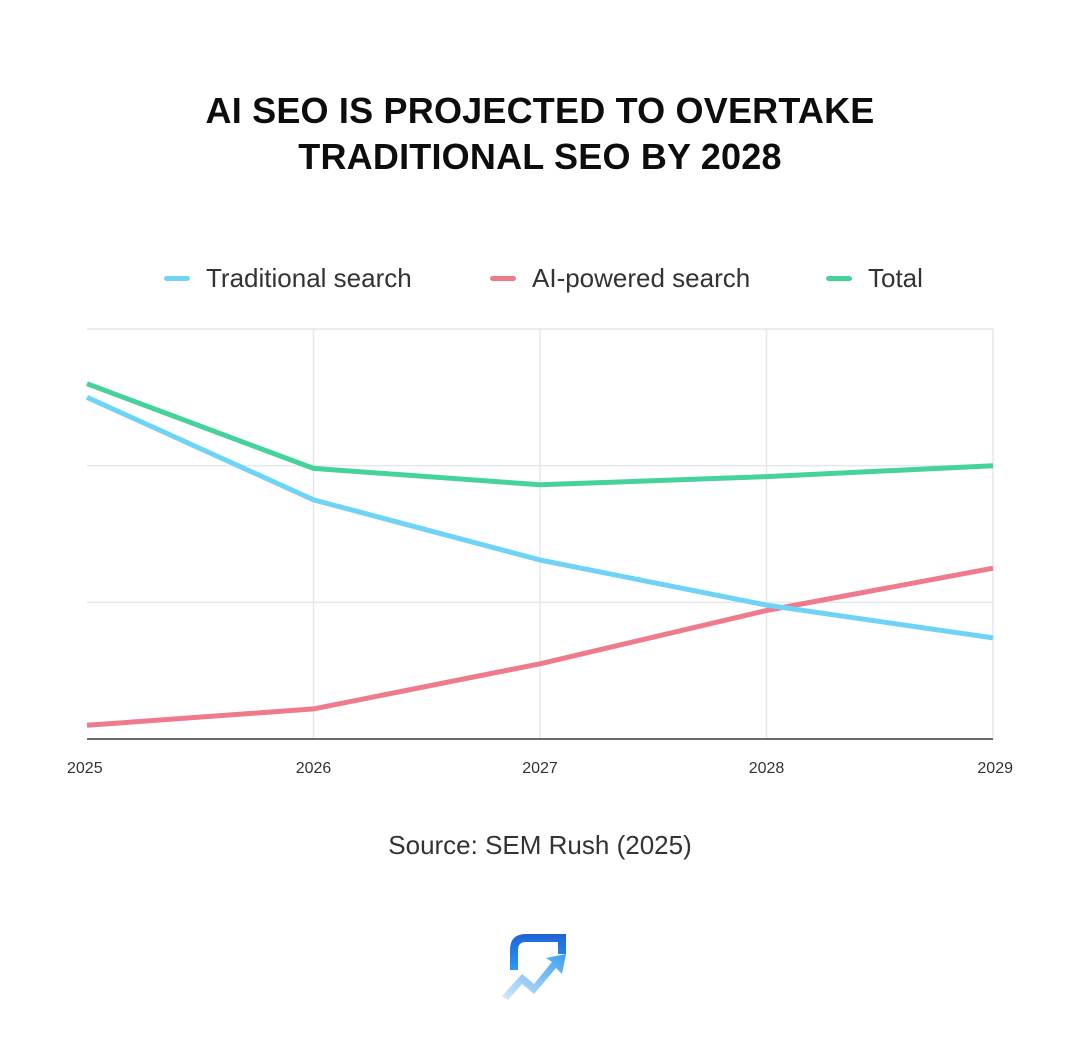 This screenshot has height=1058, width=1080. What do you see at coordinates (314, 768) in the screenshot?
I see `x-tick-label-2026: 2026` at bounding box center [314, 768].